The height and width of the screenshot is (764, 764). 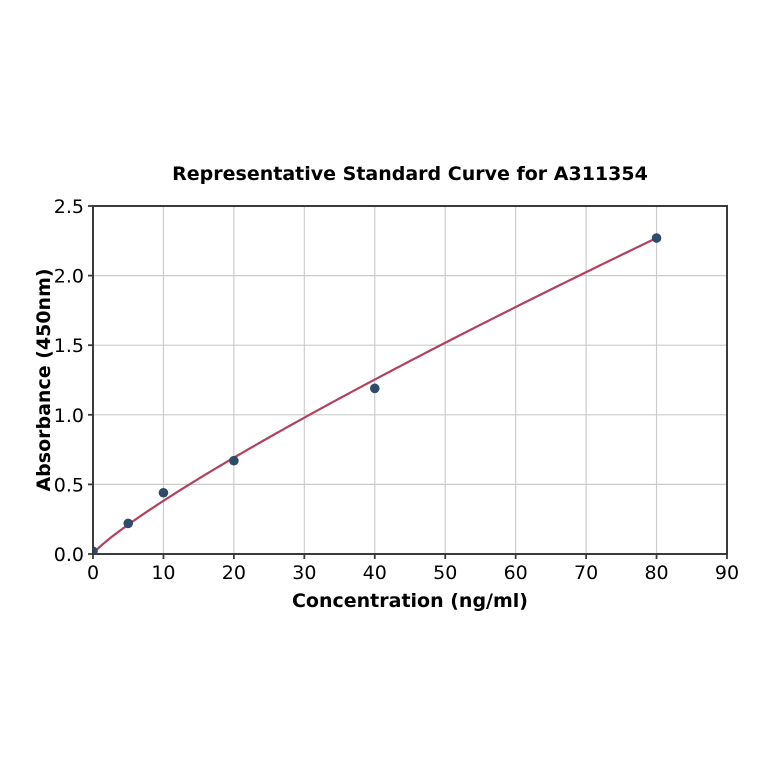 I want to click on y-tick-label: 1.0, so click(x=69, y=416).